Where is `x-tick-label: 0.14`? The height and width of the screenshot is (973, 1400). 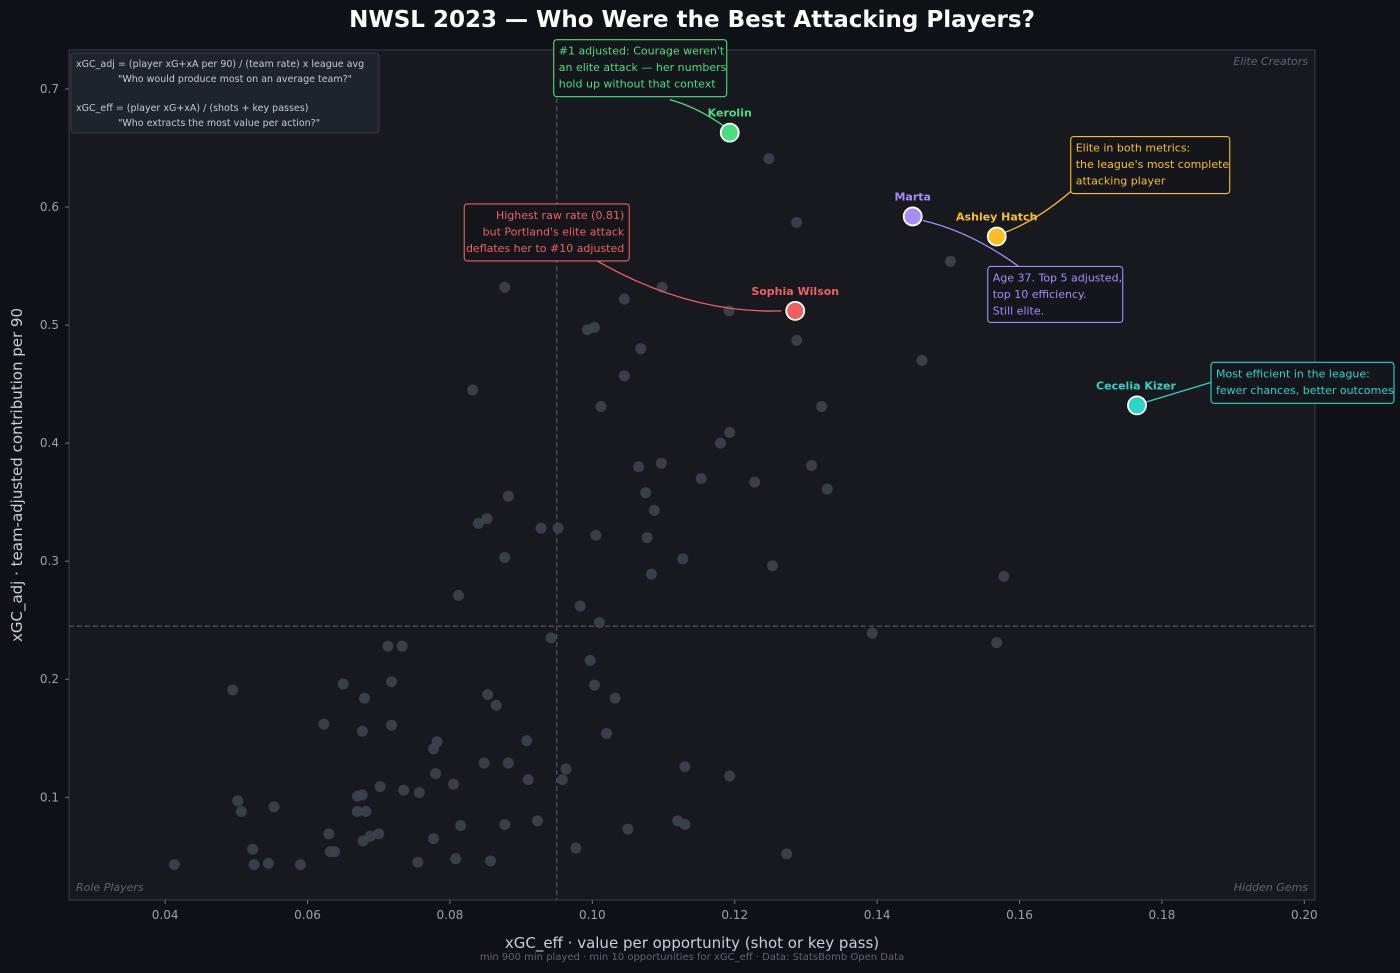 x-tick-label: 0.14 is located at coordinates (877, 915).